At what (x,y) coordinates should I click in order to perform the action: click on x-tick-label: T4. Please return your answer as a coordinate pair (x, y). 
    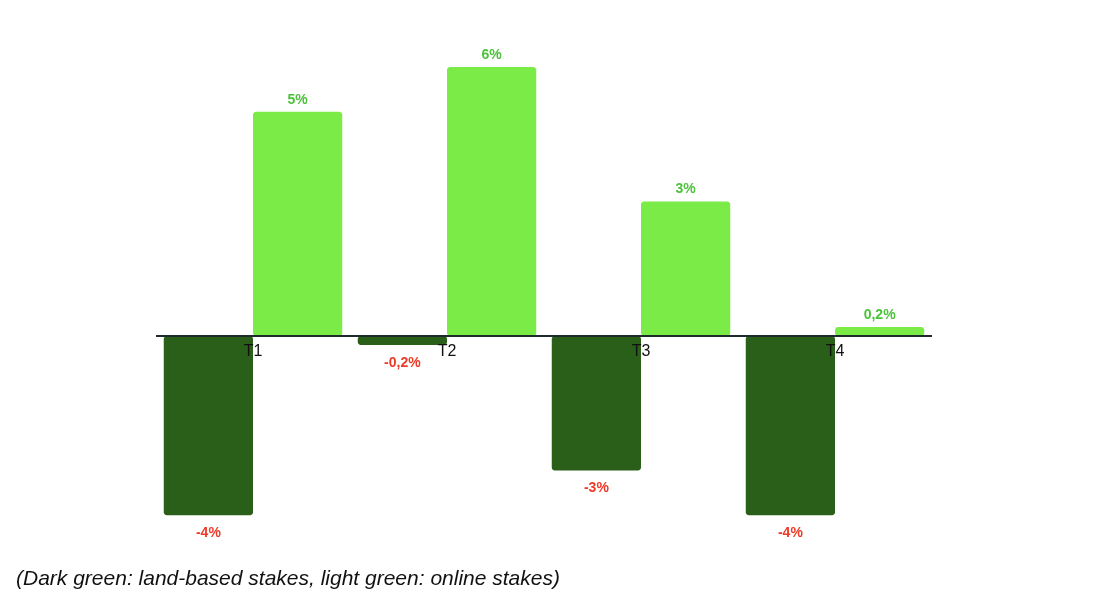
    Looking at the image, I should click on (835, 350).